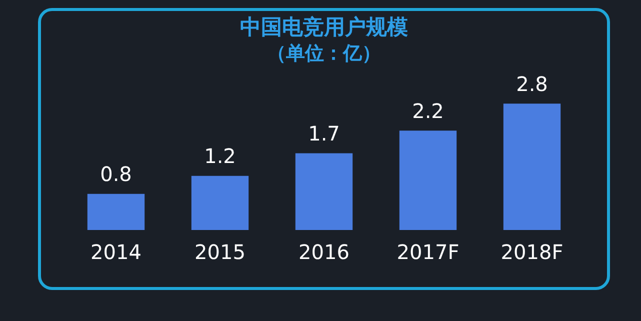 The height and width of the screenshot is (321, 641). I want to click on data-label: 2.2, so click(428, 110).